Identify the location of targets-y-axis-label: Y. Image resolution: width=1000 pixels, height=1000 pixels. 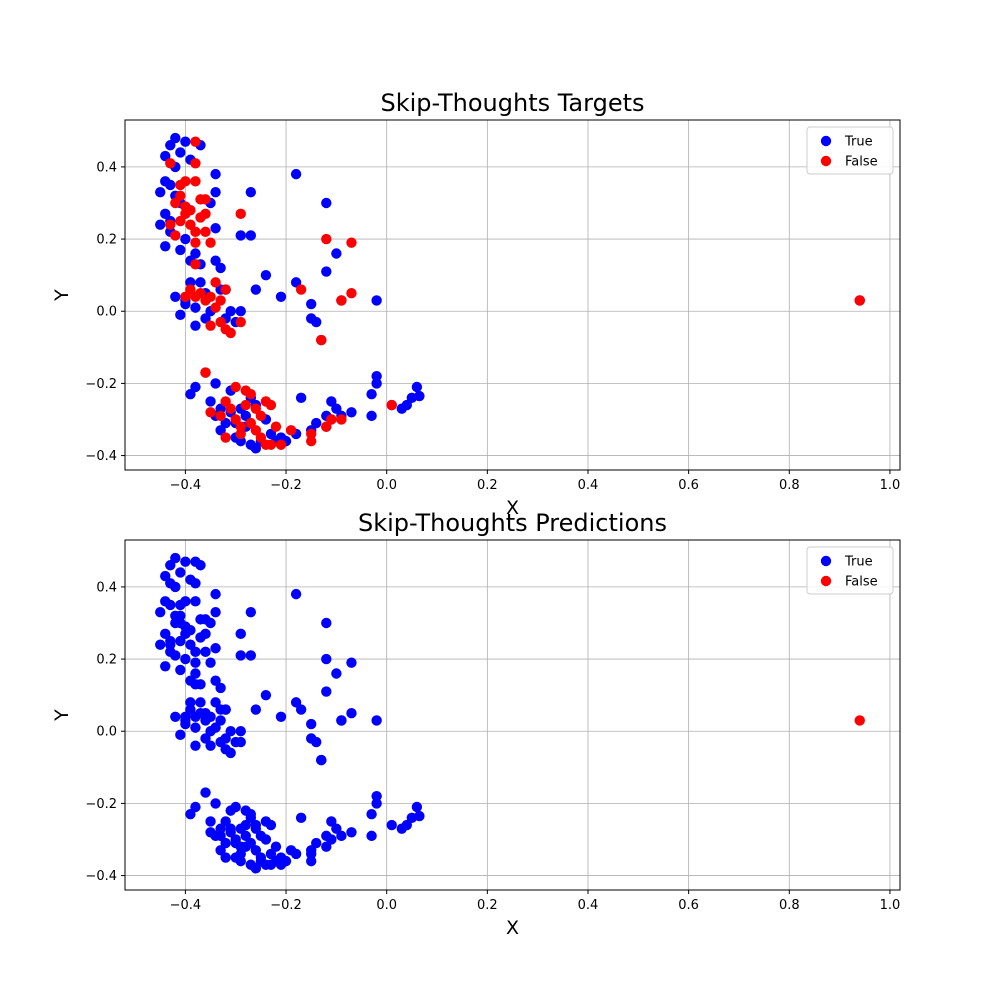
(62, 295).